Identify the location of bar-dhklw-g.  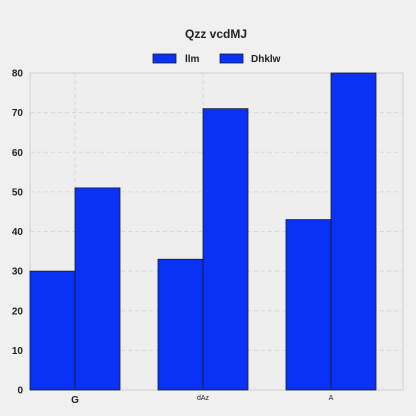
(97, 289).